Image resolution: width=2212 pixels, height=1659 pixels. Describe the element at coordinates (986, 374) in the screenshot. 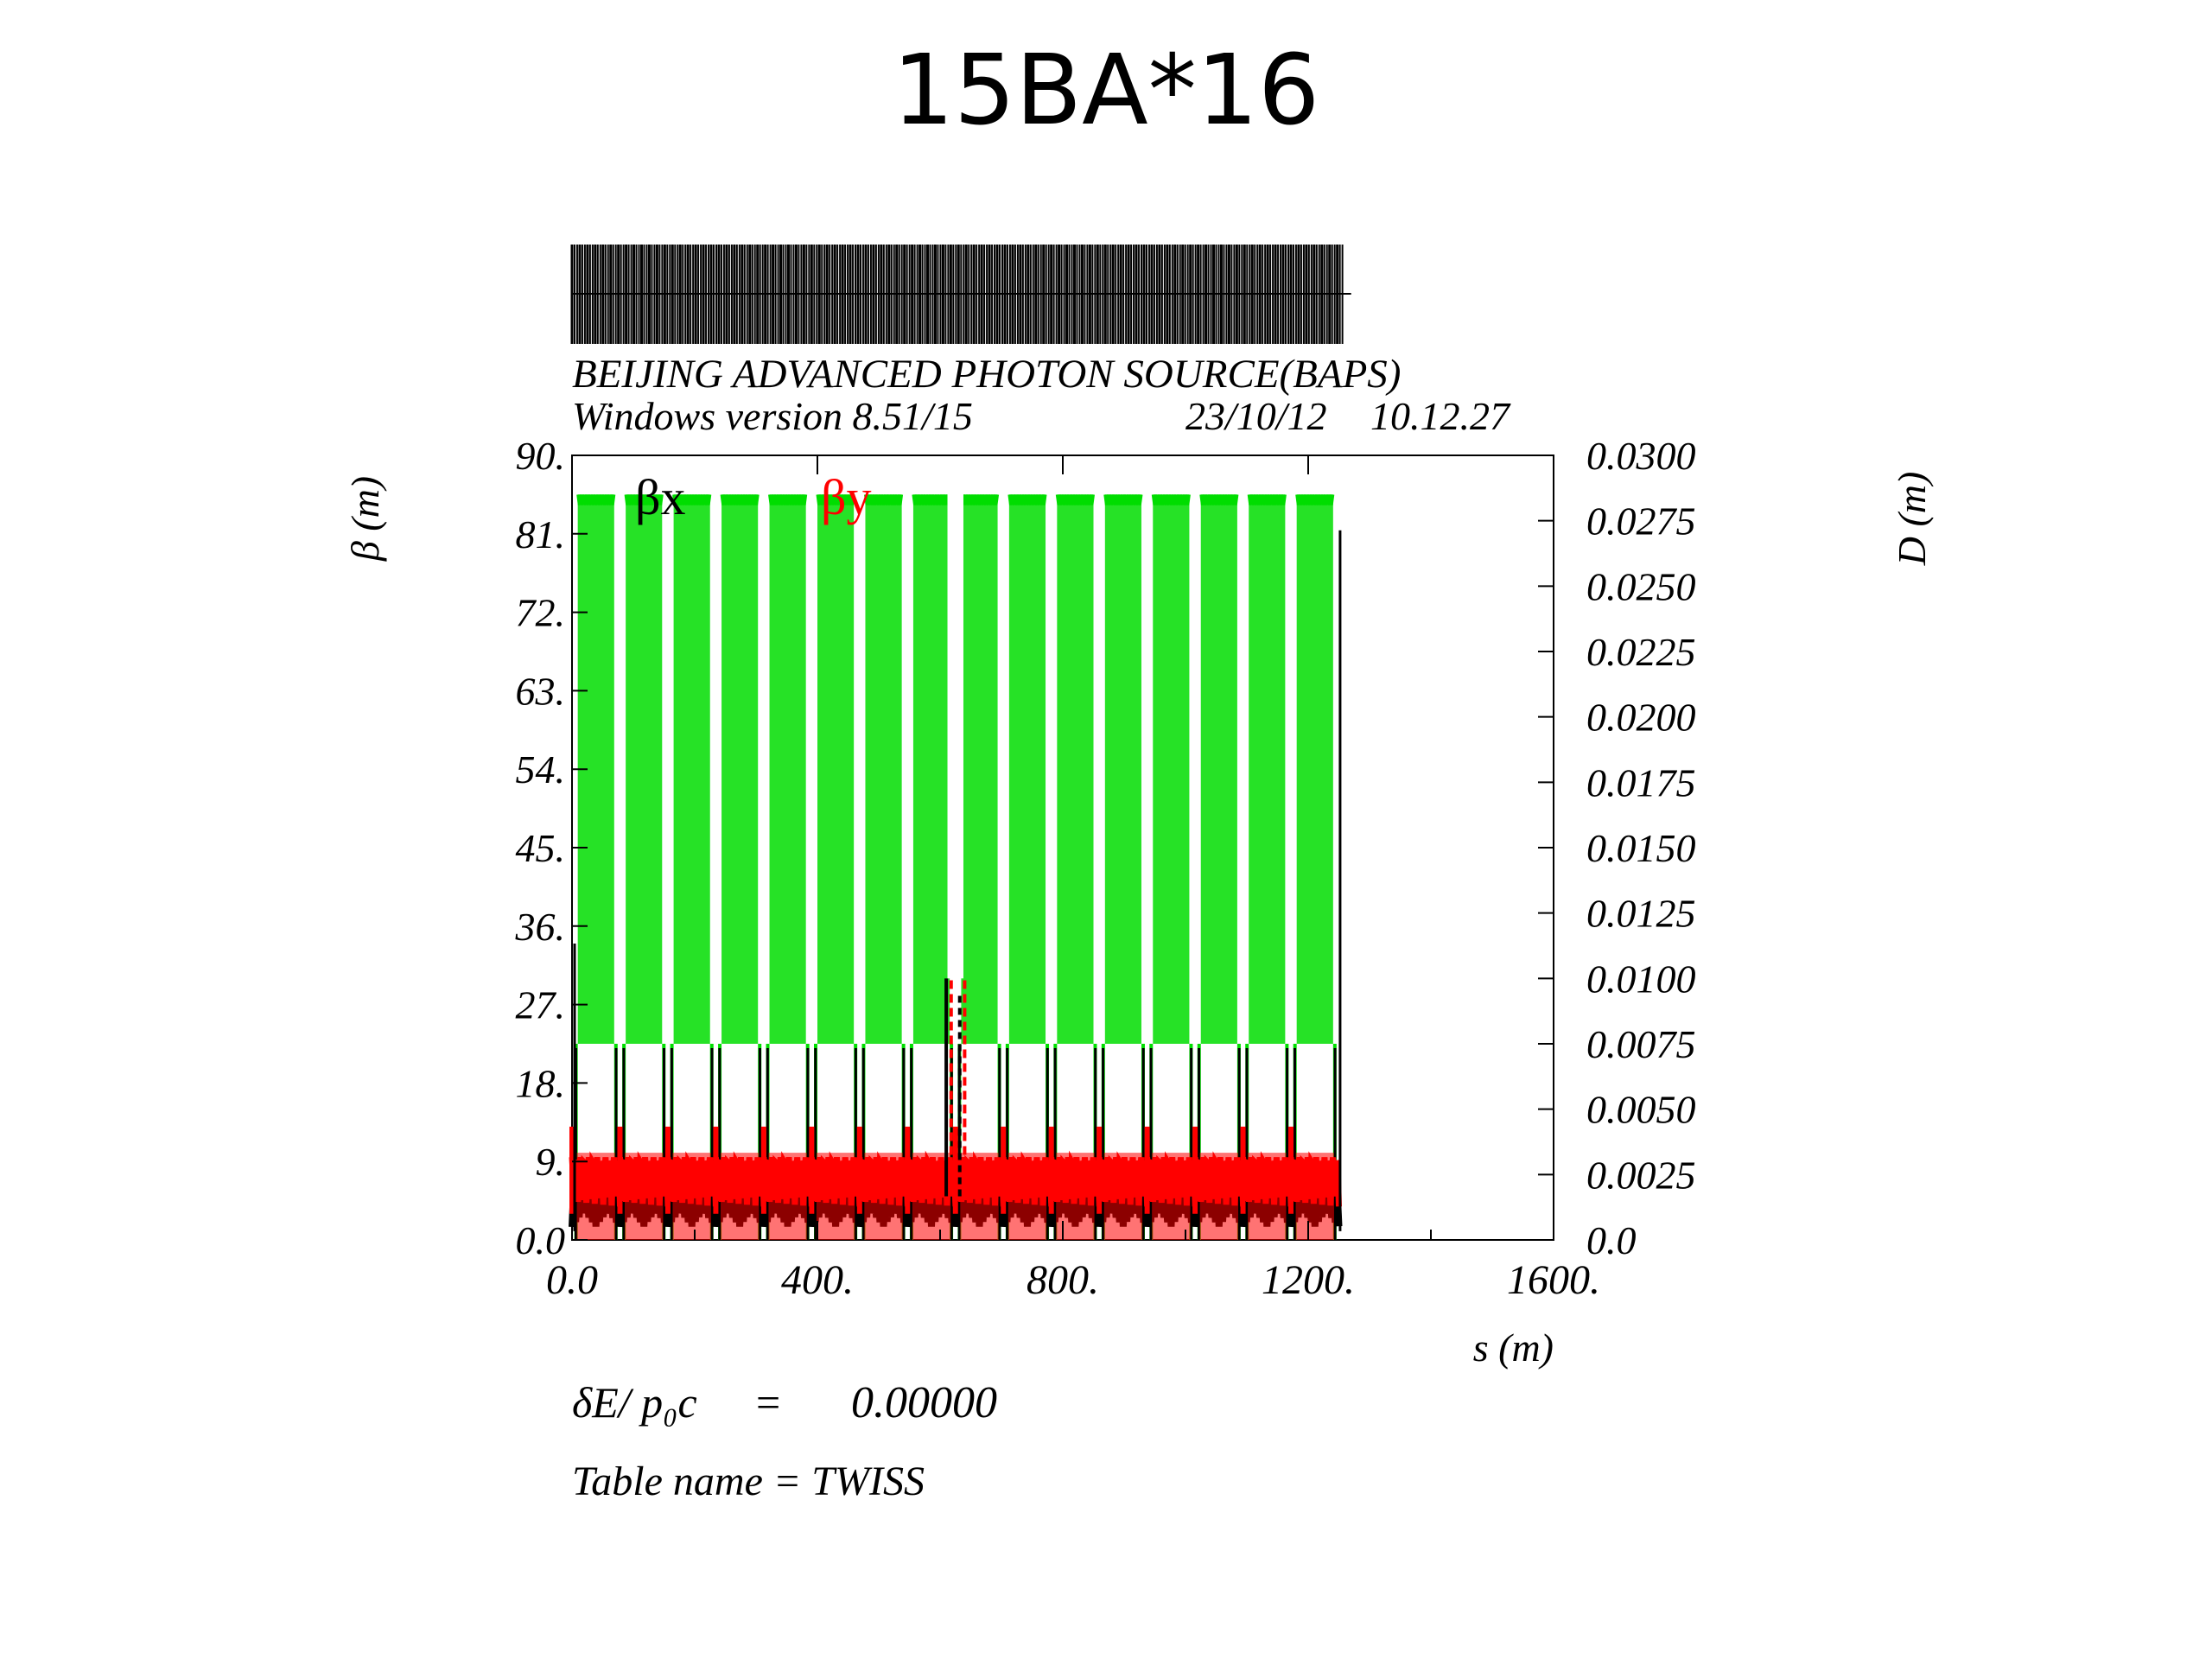

I see `chart-title: BEIJING ADVANCED PHOTON SOURCE(BAPS)` at that location.